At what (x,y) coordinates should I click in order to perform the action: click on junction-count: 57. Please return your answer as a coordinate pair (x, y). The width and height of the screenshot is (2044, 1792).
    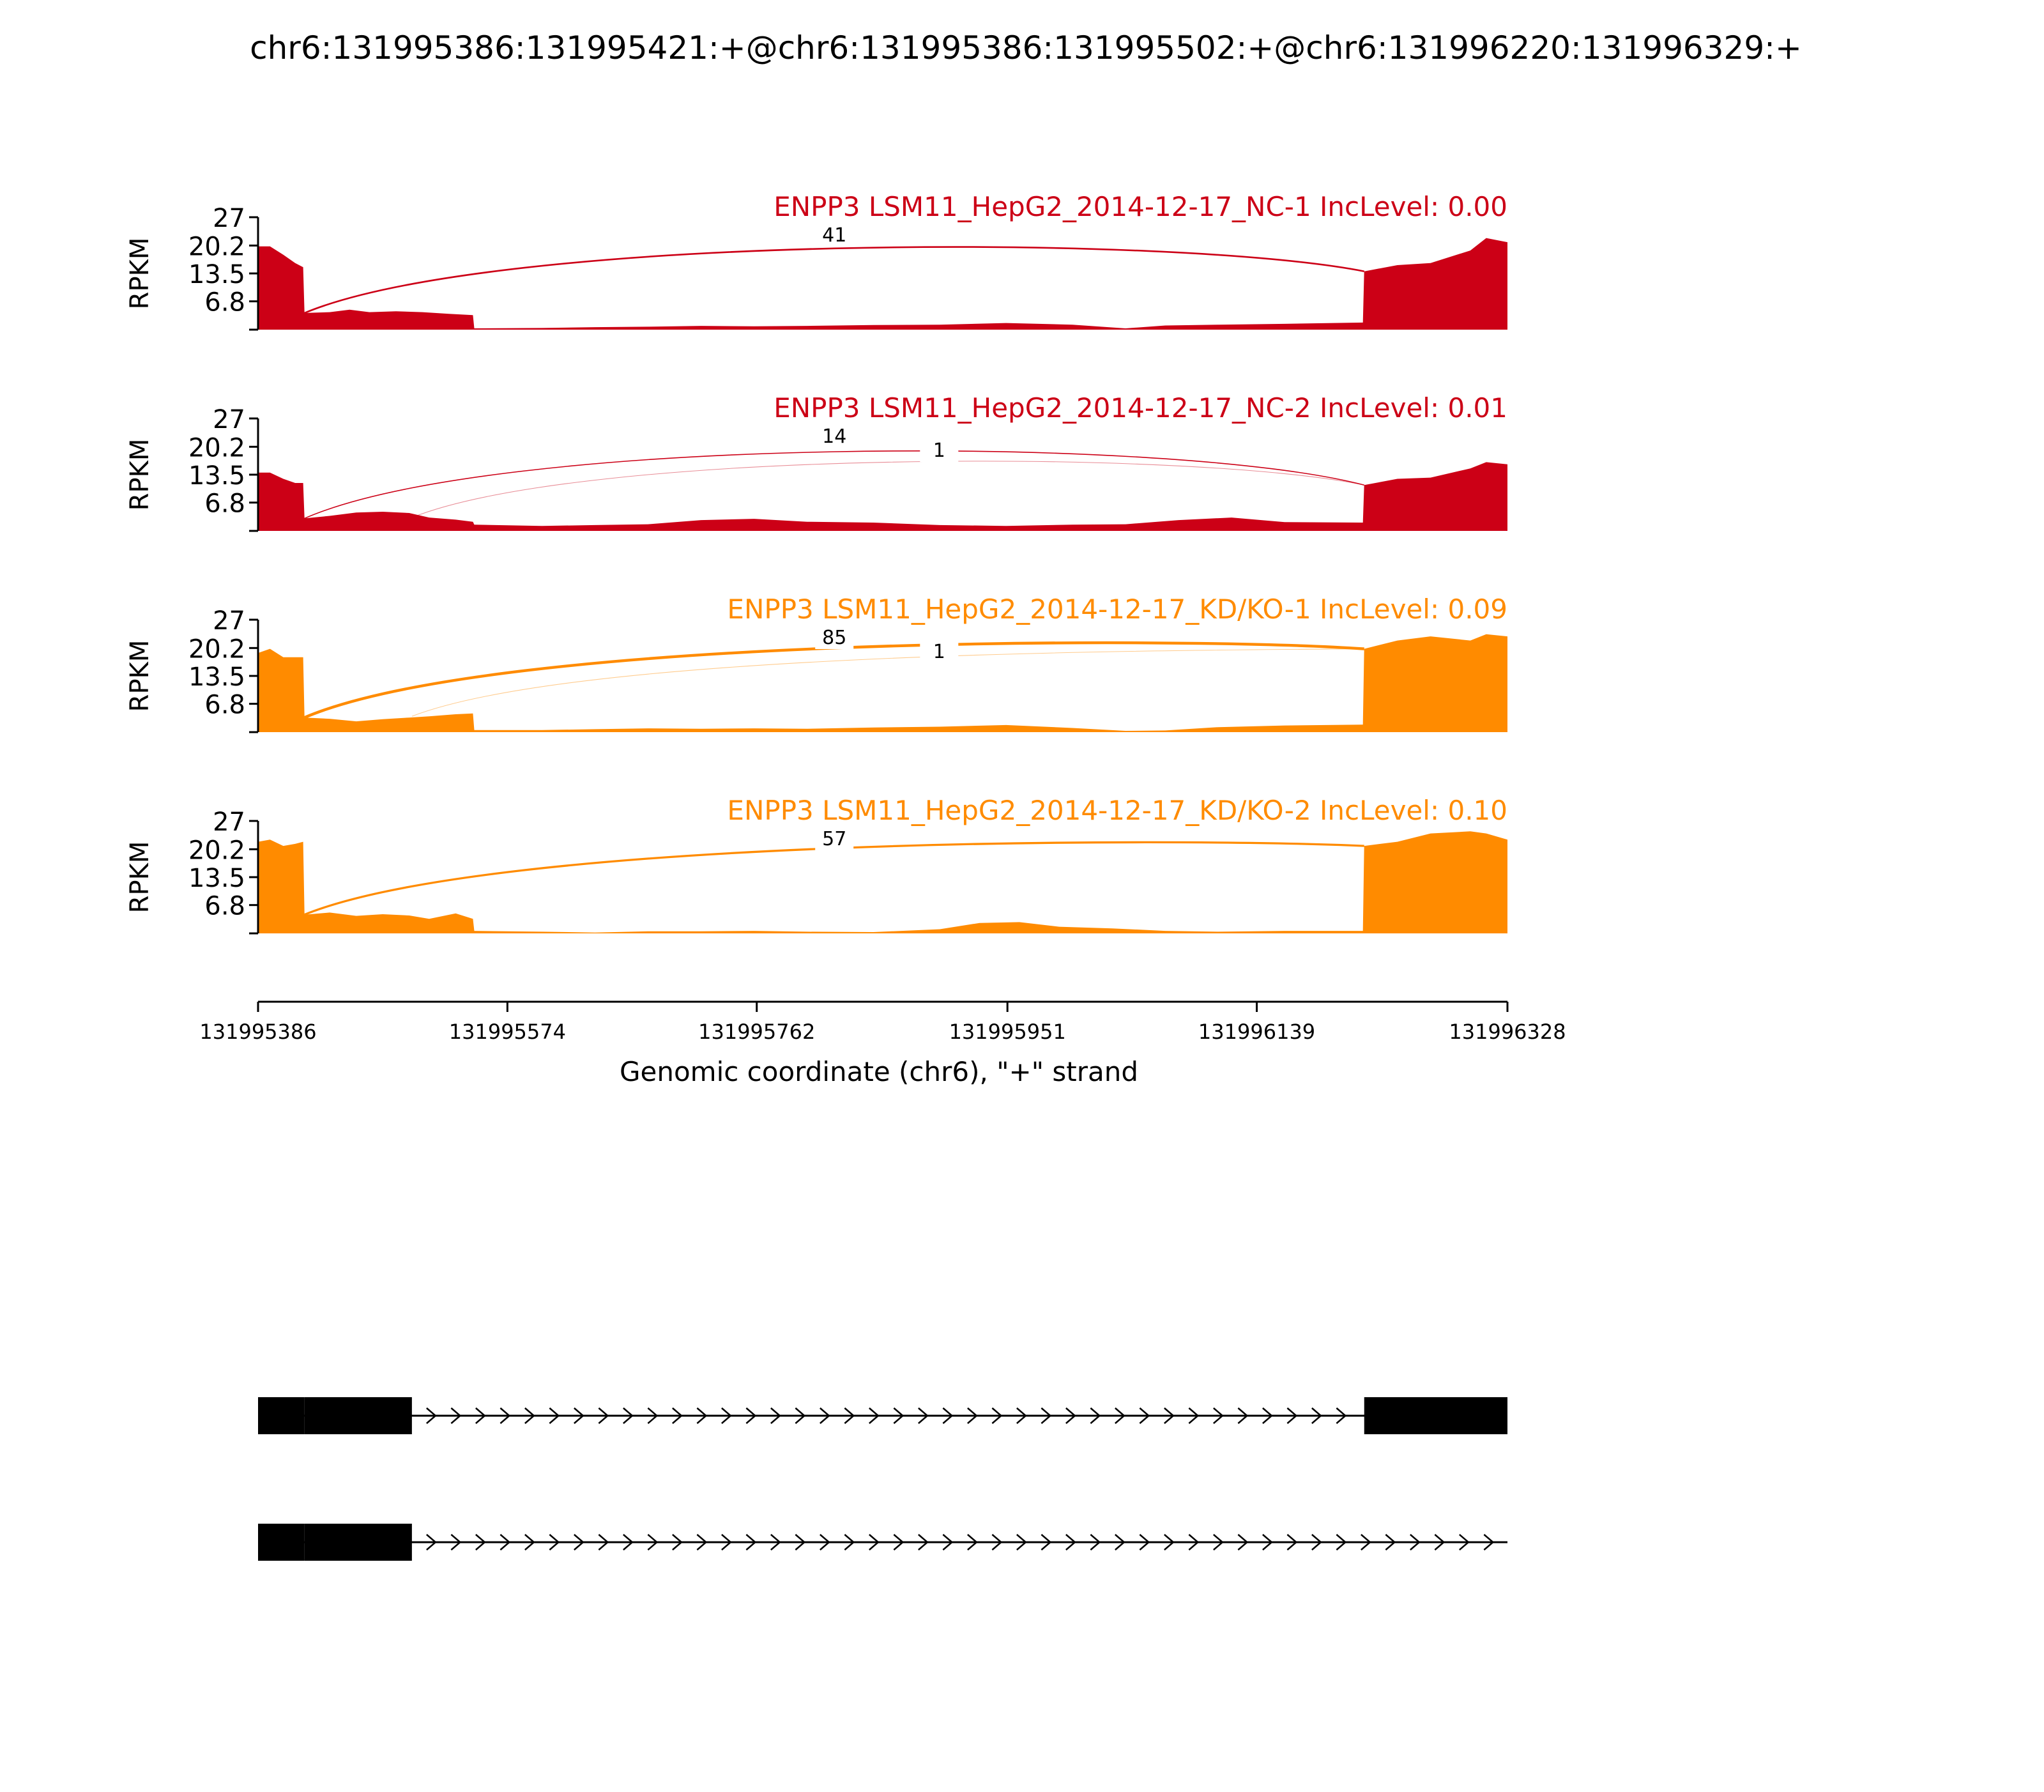
    Looking at the image, I should click on (834, 839).